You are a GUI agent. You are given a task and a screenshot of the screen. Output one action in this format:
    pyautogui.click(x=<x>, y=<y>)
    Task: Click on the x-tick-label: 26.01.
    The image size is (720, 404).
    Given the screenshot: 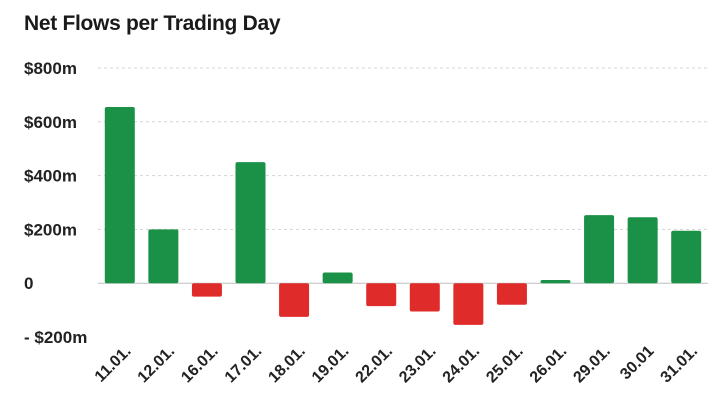 What is the action you would take?
    pyautogui.click(x=548, y=364)
    